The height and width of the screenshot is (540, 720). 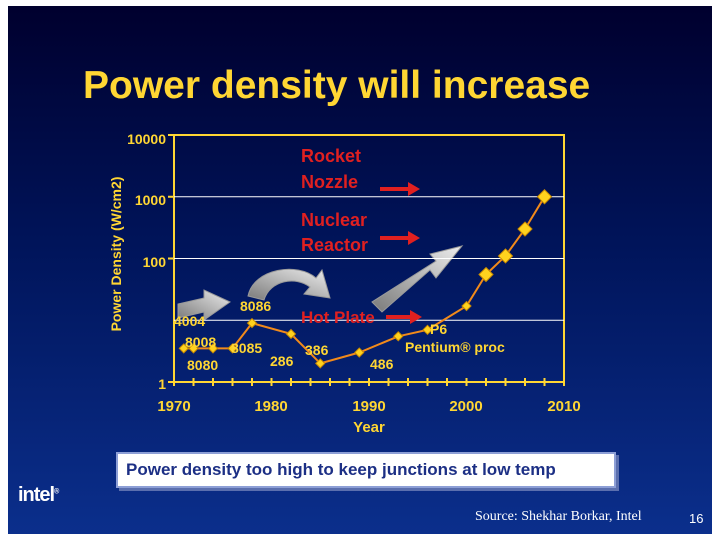 I want to click on processor-label: Pentium® proc, so click(x=455, y=347).